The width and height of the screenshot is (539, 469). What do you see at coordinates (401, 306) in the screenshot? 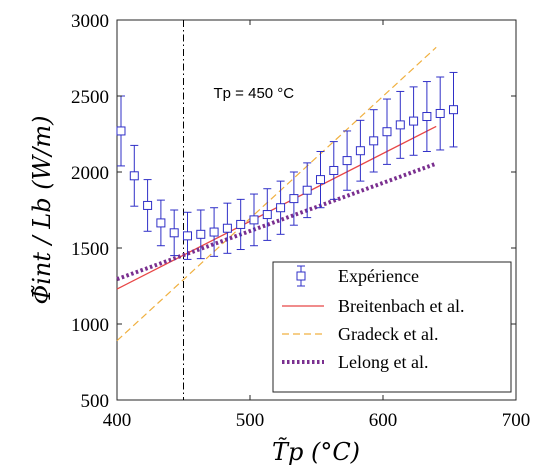
I see `legend-label-1: Breitenbach et al.` at bounding box center [401, 306].